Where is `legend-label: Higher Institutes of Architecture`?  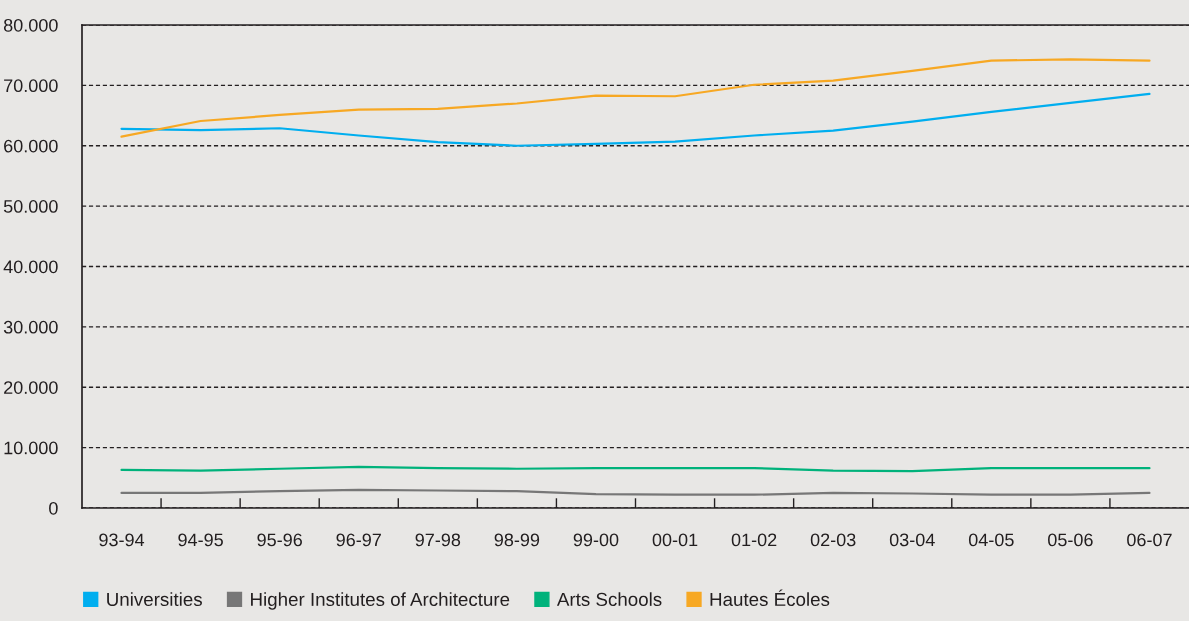 legend-label: Higher Institutes of Architecture is located at coordinates (380, 601).